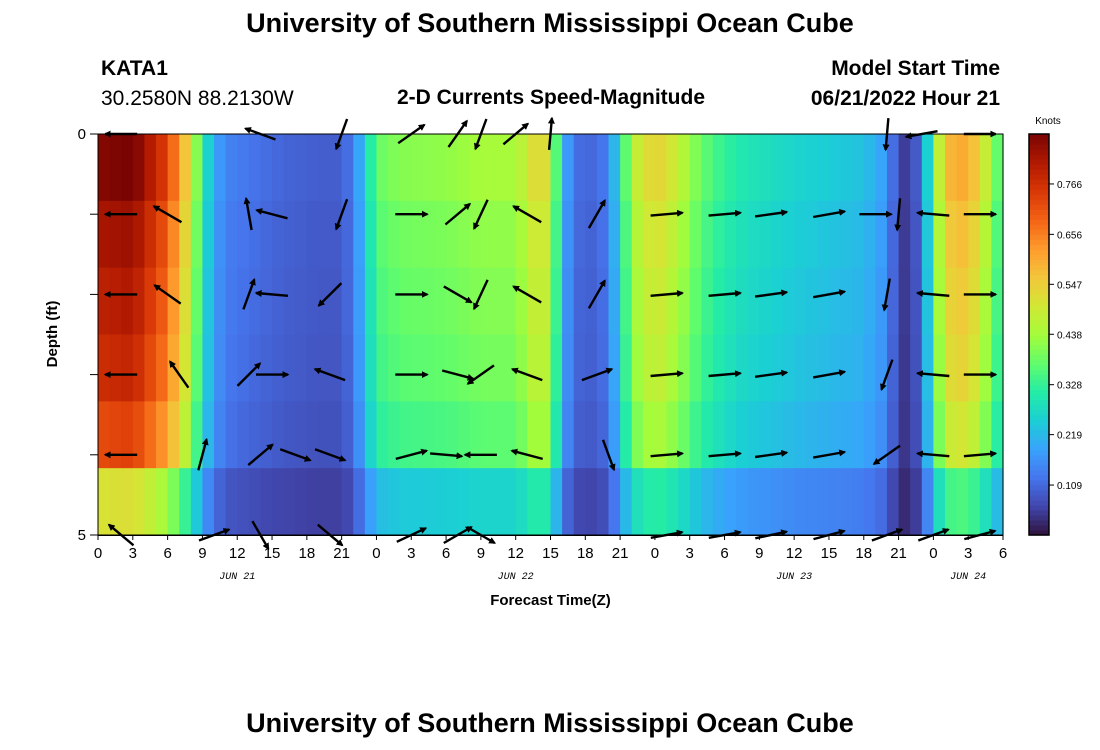  Describe the element at coordinates (197, 98) in the screenshot. I see `station-coordinates: 30.2580N 88.2130W` at that location.